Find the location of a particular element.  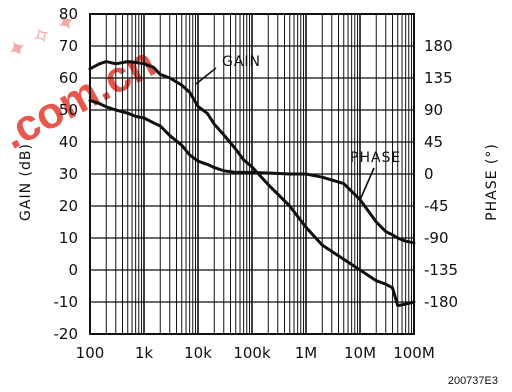

y-tick-label-left: 10 is located at coordinates (68, 238).